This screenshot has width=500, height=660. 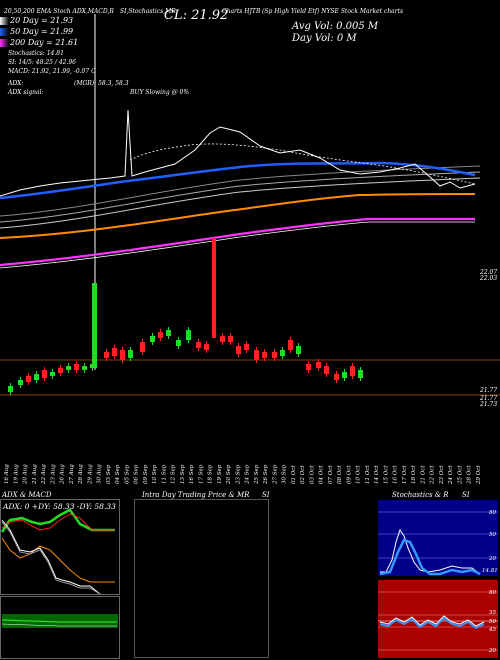 What do you see at coordinates (492, 593) in the screenshot?
I see `si-tick-80: 80` at bounding box center [492, 593].